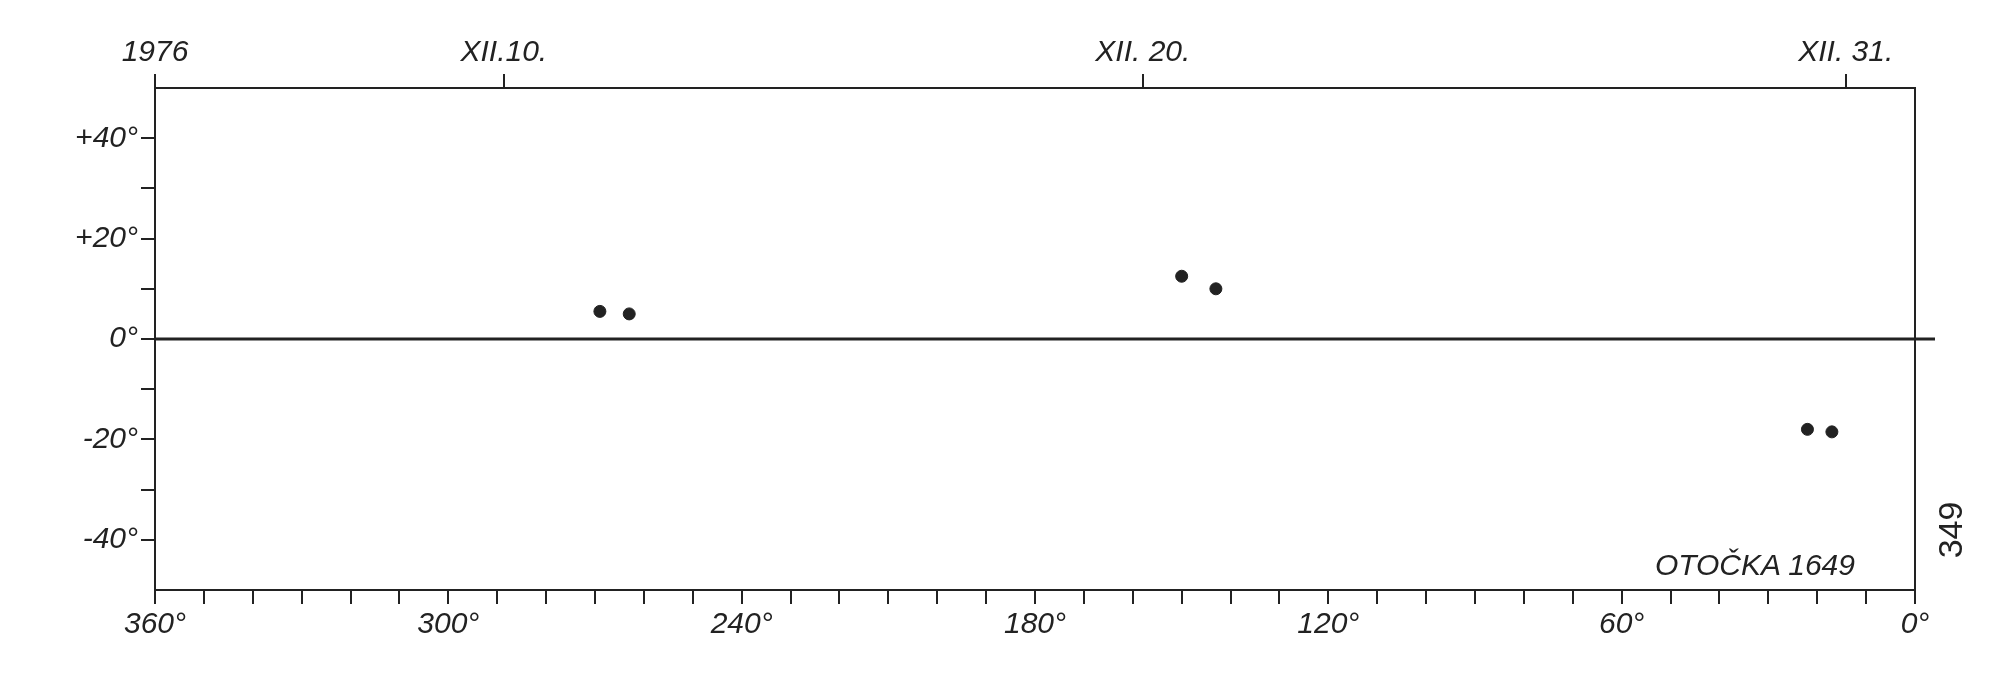 The image size is (2000, 685). I want to click on x2-tick-label: 1976, so click(155, 51).